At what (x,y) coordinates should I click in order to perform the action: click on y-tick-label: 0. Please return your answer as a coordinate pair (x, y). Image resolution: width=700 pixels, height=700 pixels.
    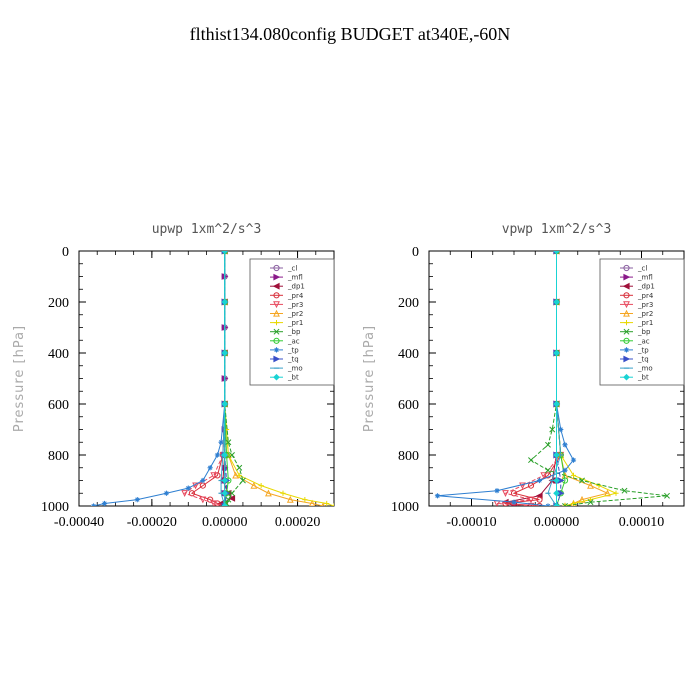
    Looking at the image, I should click on (415, 252).